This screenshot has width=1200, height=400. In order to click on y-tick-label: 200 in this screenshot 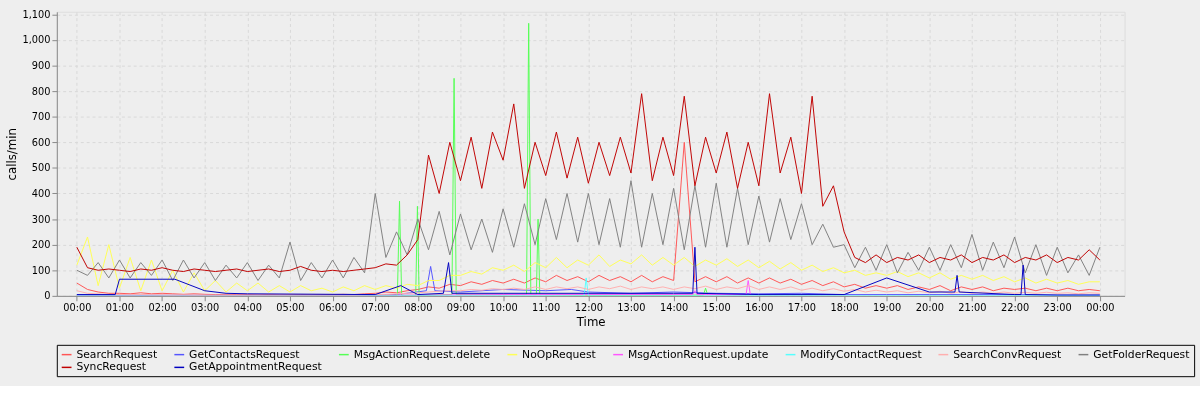, I will do `click(41, 245)`.